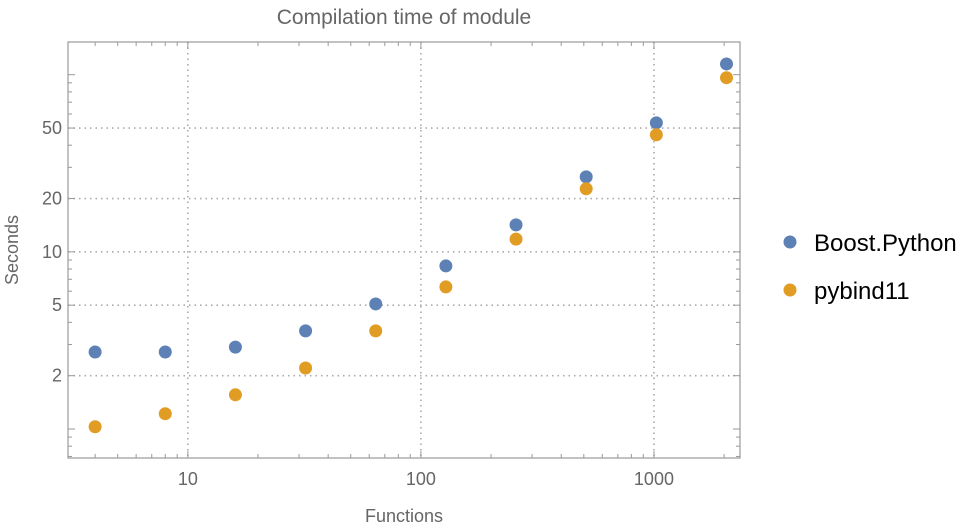  Describe the element at coordinates (52, 128) in the screenshot. I see `y-tick-label: 50` at that location.